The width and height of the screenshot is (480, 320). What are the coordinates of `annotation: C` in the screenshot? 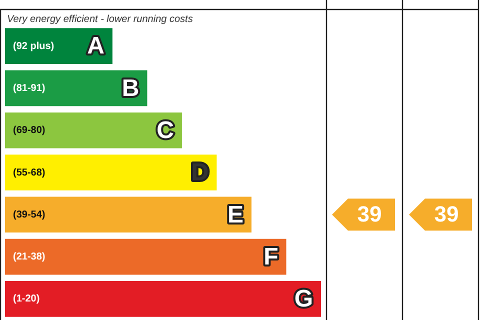 It's located at (165, 130).